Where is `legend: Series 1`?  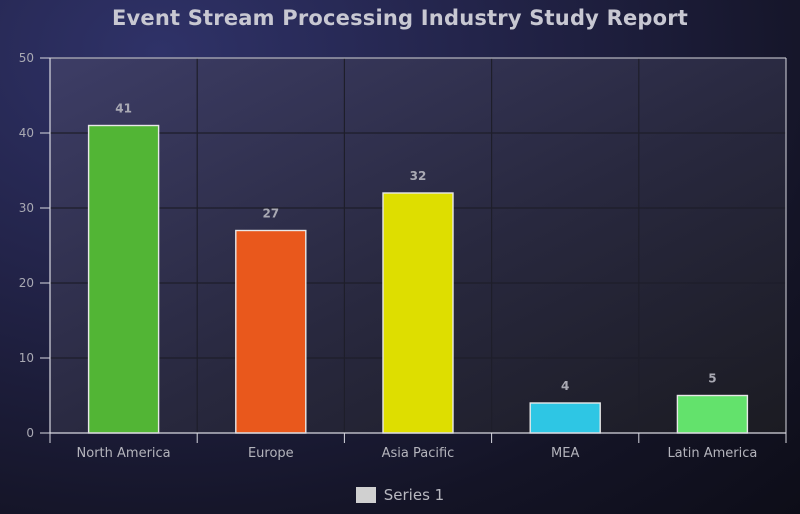 legend: Series 1 is located at coordinates (400, 495).